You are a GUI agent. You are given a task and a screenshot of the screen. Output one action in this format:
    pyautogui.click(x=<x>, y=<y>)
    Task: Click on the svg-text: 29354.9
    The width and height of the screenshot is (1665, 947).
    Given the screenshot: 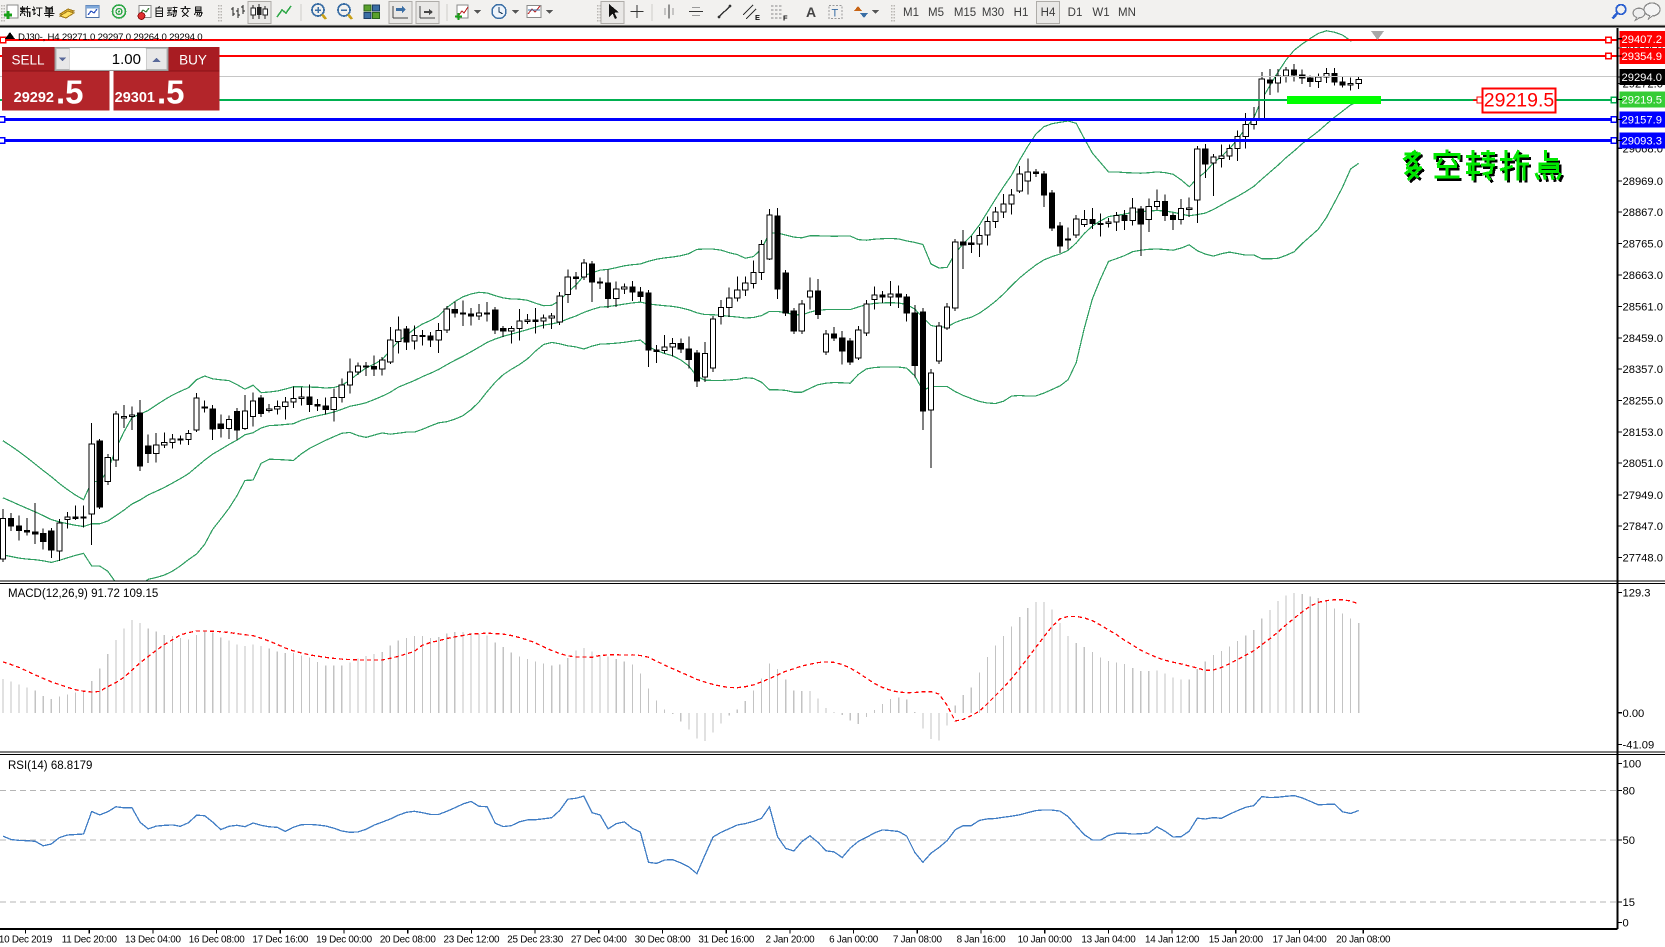 What is the action you would take?
    pyautogui.click(x=1642, y=57)
    